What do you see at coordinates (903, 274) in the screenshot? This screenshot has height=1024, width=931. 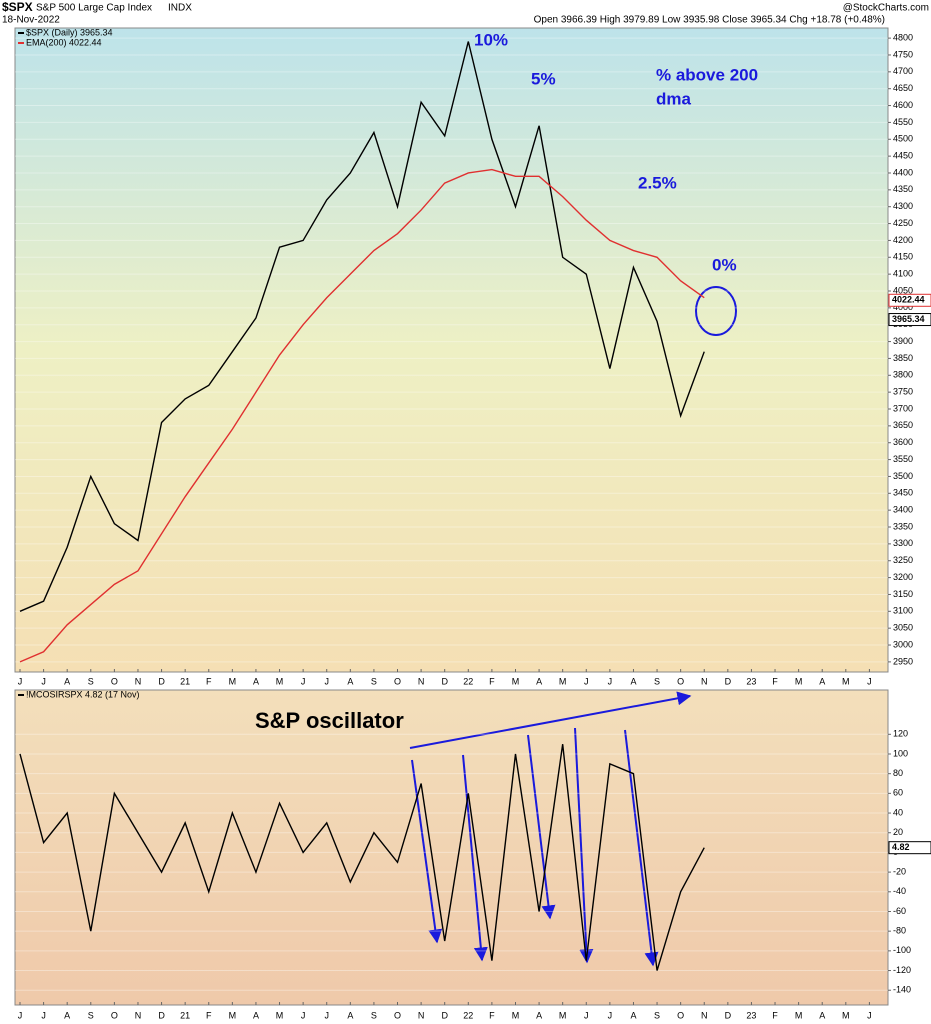 I see `y-tick-label: 4100` at bounding box center [903, 274].